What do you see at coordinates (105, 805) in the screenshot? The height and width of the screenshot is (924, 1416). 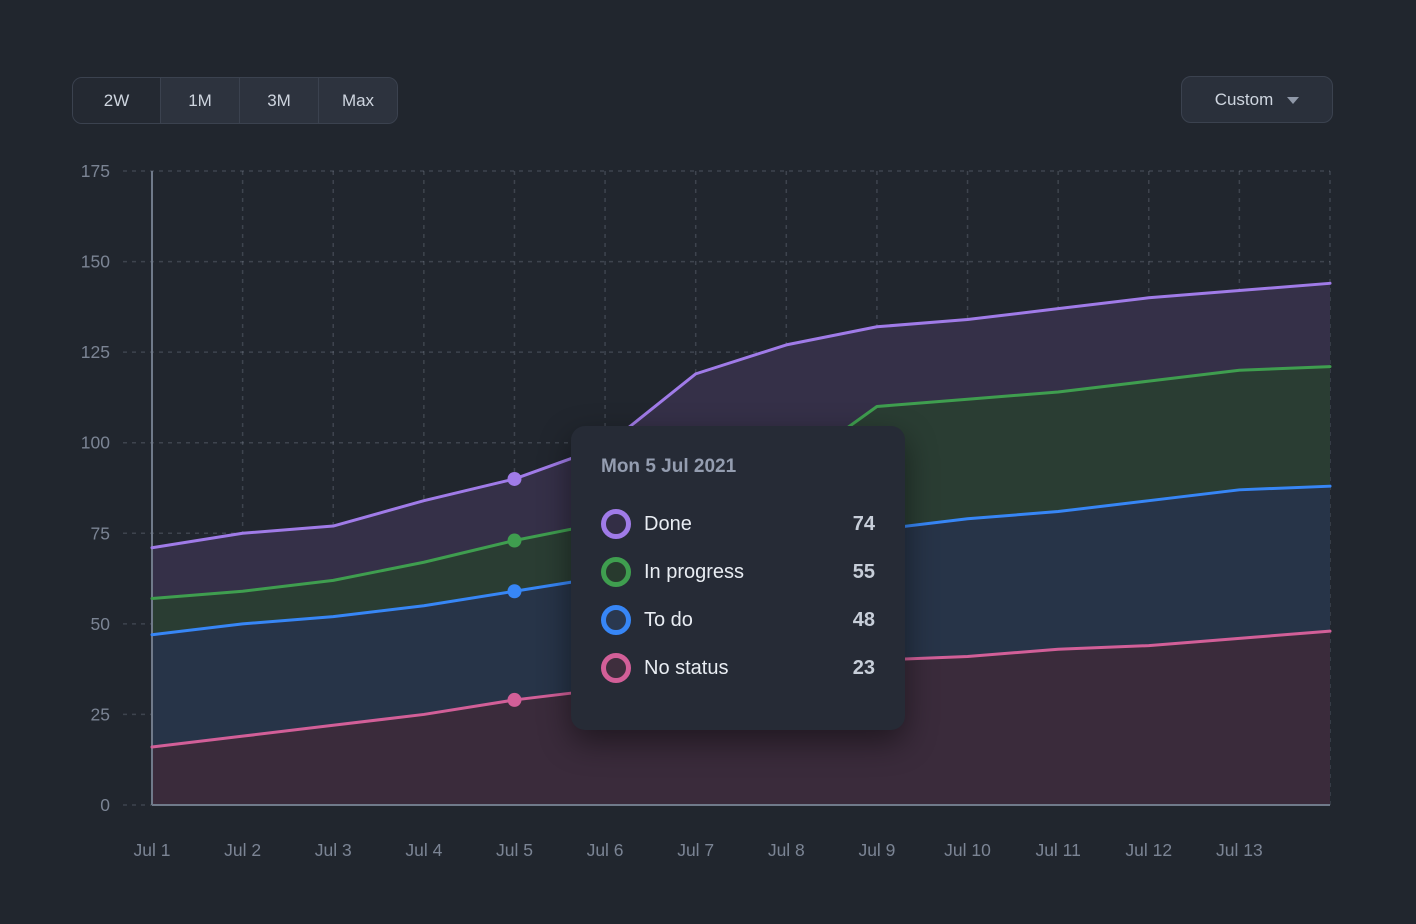 I see `y-axis-tick-label: 0` at bounding box center [105, 805].